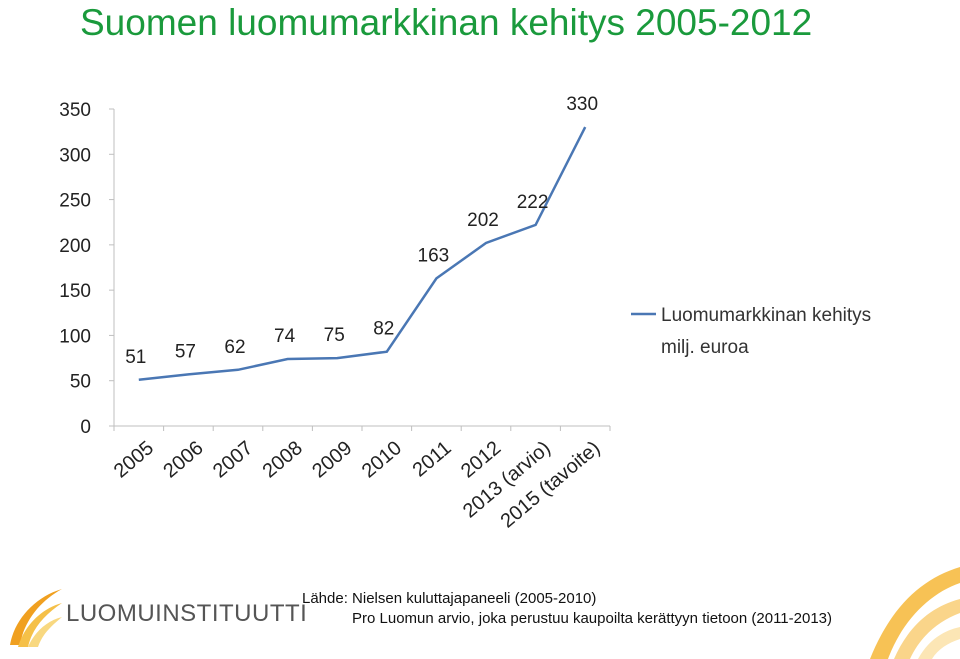 This screenshot has width=960, height=659. What do you see at coordinates (432, 459) in the screenshot?
I see `x-tick-label: 2011` at bounding box center [432, 459].